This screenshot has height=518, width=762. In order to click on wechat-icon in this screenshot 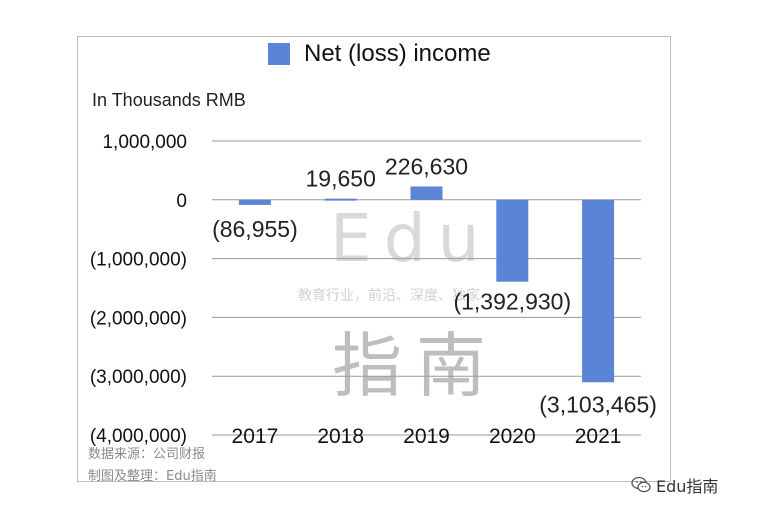, I will do `click(641, 484)`.